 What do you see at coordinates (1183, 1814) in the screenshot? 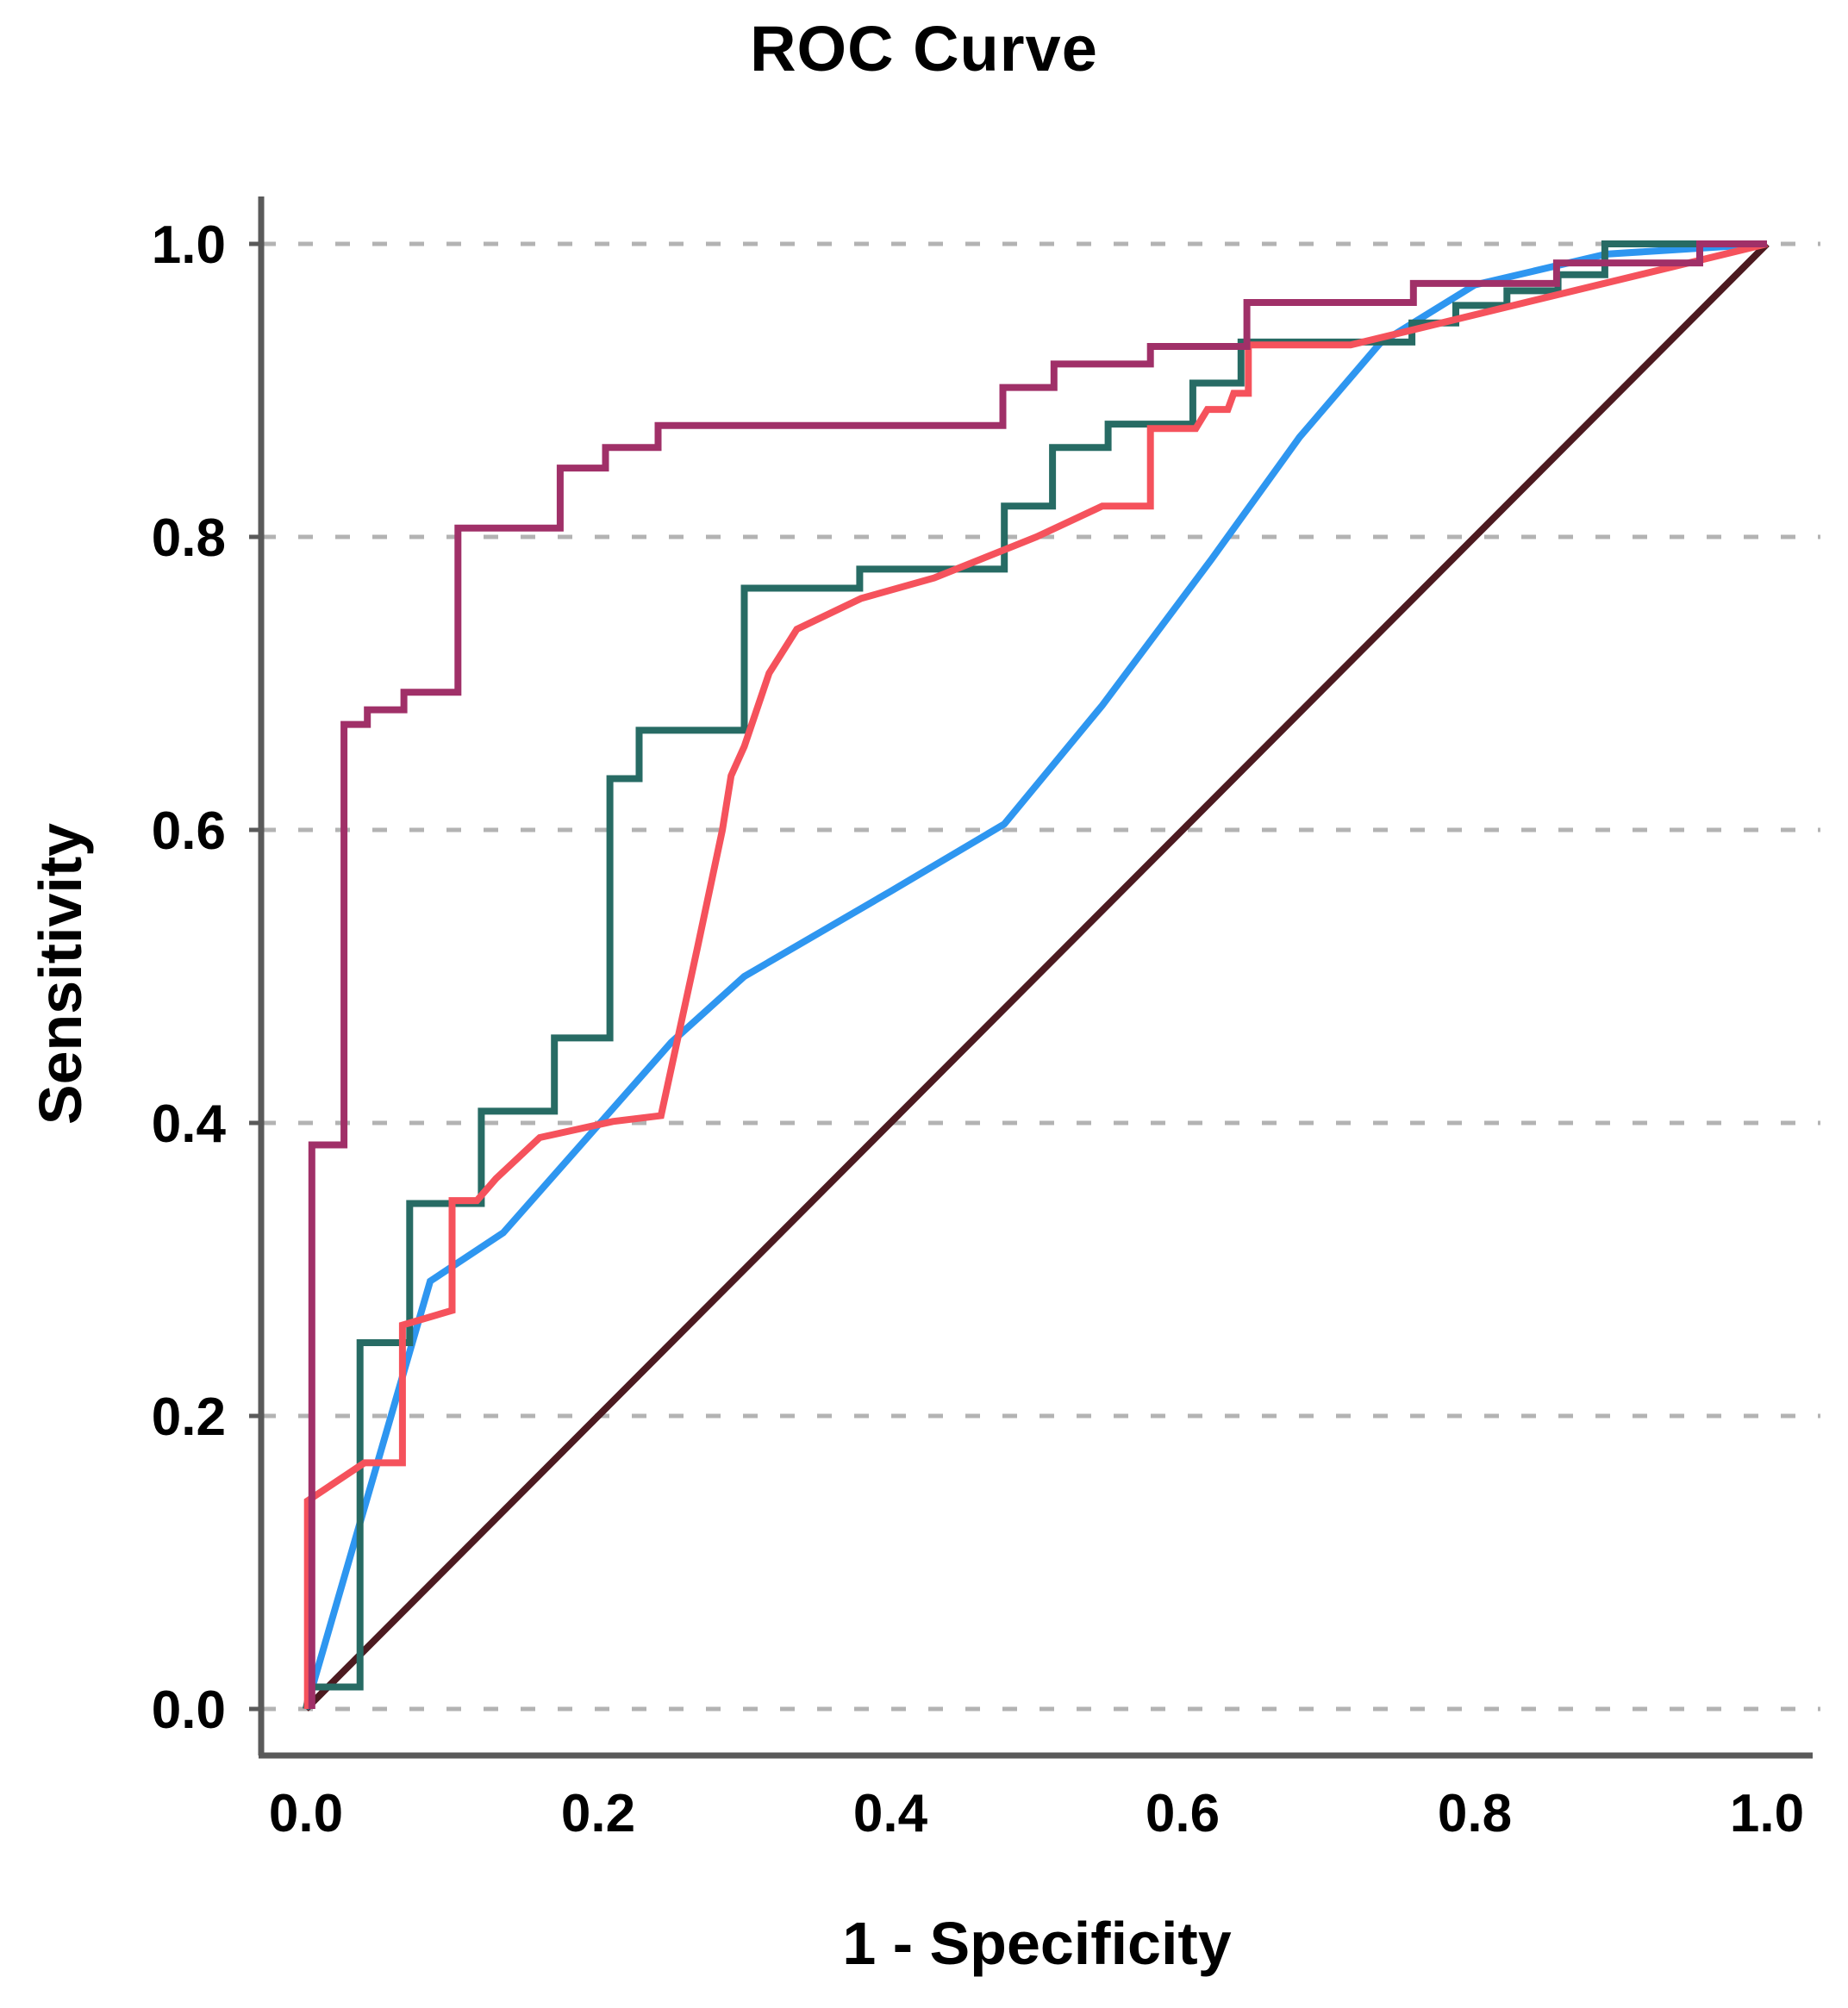
I see `x-tick-label-0.6: 0.6` at bounding box center [1183, 1814].